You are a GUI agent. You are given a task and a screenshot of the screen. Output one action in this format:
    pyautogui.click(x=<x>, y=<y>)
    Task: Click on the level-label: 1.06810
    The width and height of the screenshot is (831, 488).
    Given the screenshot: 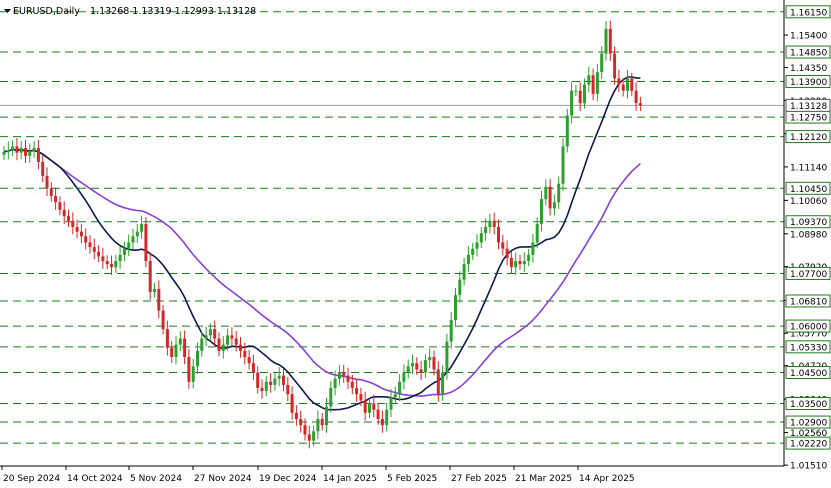 What is the action you would take?
    pyautogui.click(x=808, y=302)
    